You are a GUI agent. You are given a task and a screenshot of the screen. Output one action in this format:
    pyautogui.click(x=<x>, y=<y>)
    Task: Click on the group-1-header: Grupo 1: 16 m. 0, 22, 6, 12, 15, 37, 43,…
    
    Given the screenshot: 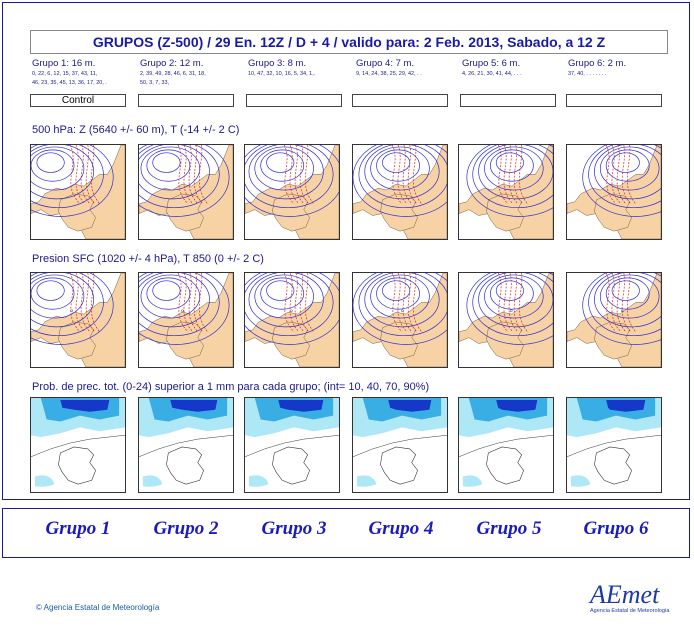 What is the action you would take?
    pyautogui.click(x=82, y=72)
    